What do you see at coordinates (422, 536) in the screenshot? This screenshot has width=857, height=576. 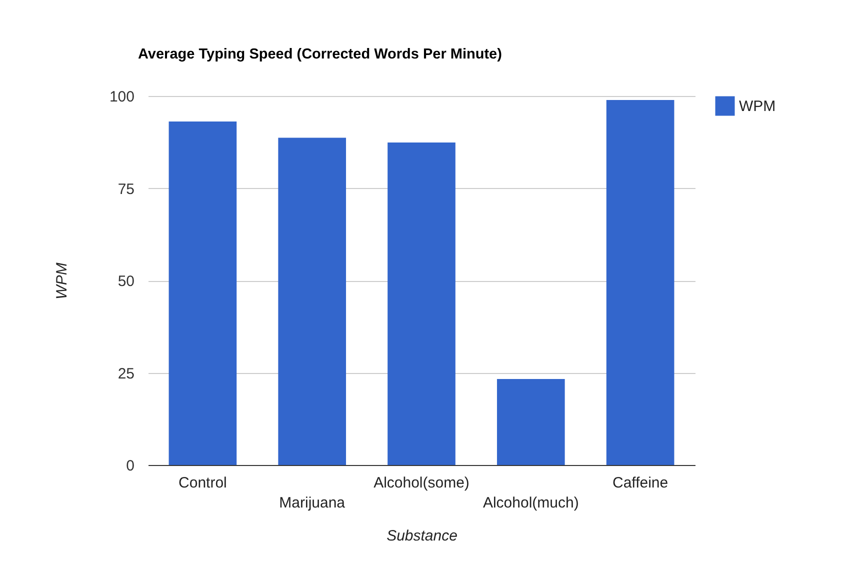 I see `x-axis-title: Substance` at bounding box center [422, 536].